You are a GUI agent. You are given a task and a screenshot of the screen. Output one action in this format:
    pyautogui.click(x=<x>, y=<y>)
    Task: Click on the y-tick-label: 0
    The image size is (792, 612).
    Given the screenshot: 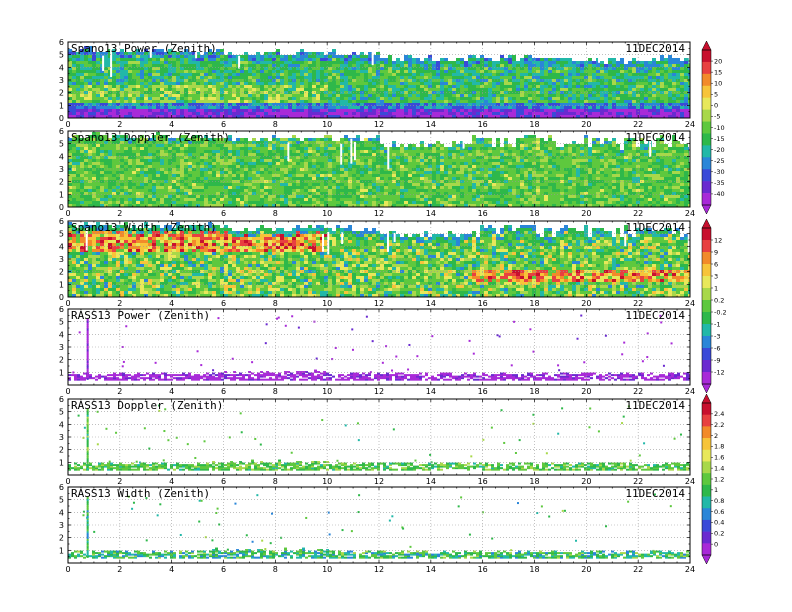 What is the action you would take?
    pyautogui.click(x=61, y=118)
    